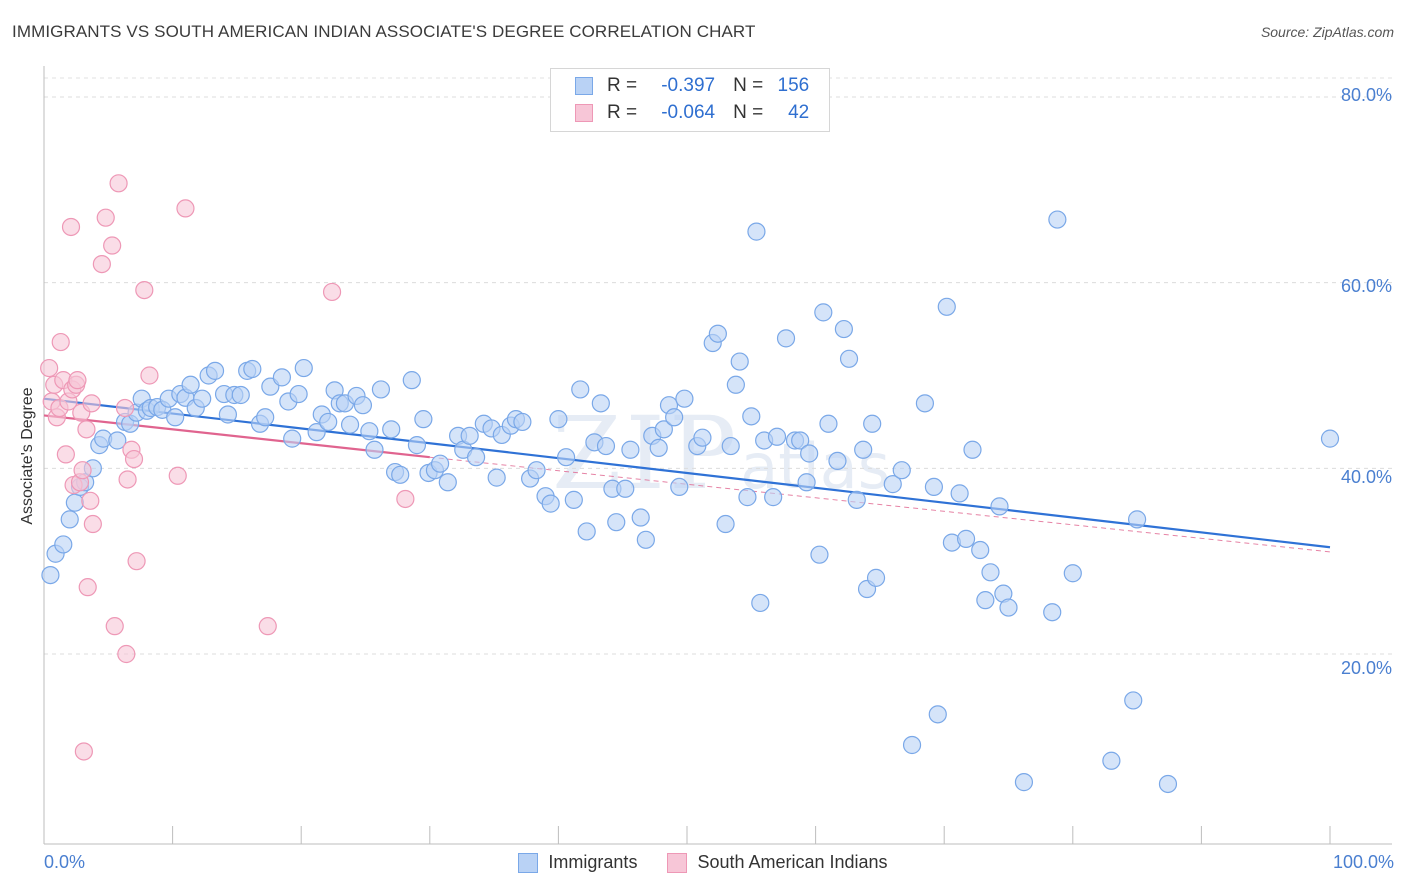 The image size is (1406, 892). Describe the element at coordinates (584, 86) in the screenshot. I see `legend-swatch-immigrants` at that location.